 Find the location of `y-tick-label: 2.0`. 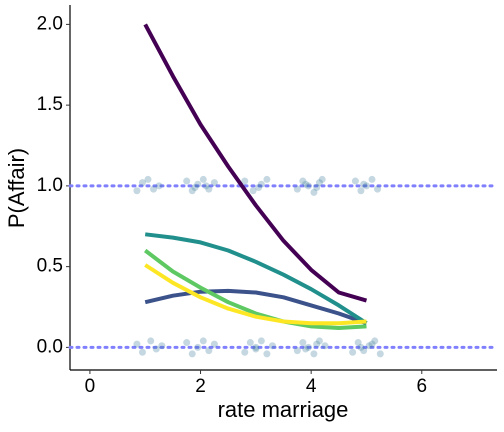

y-tick-label: 2.0 is located at coordinates (50, 23).